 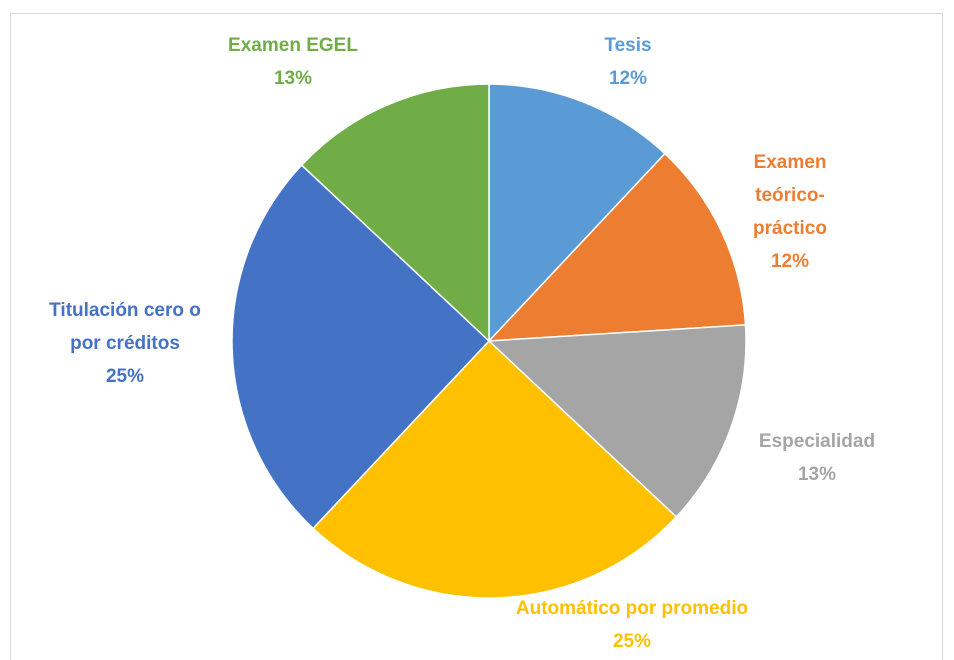 I want to click on category-name: Especialidad, so click(x=817, y=441).